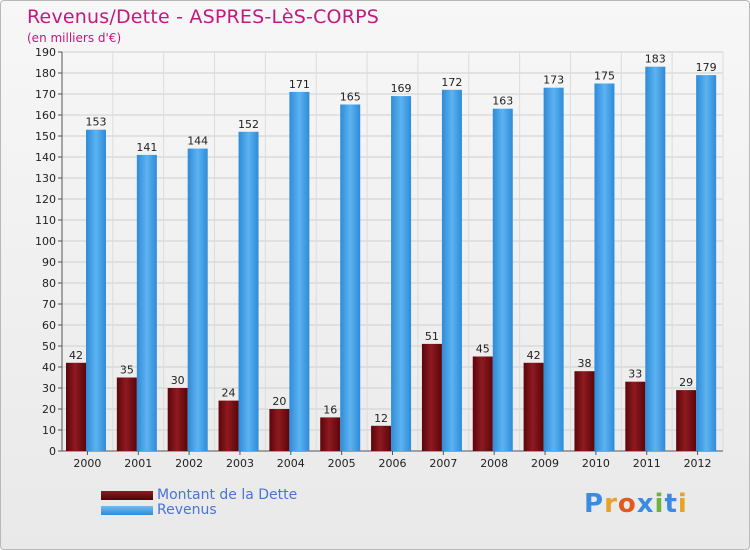  Describe the element at coordinates (96, 122) in the screenshot. I see `revenus-value-label: 153` at that location.